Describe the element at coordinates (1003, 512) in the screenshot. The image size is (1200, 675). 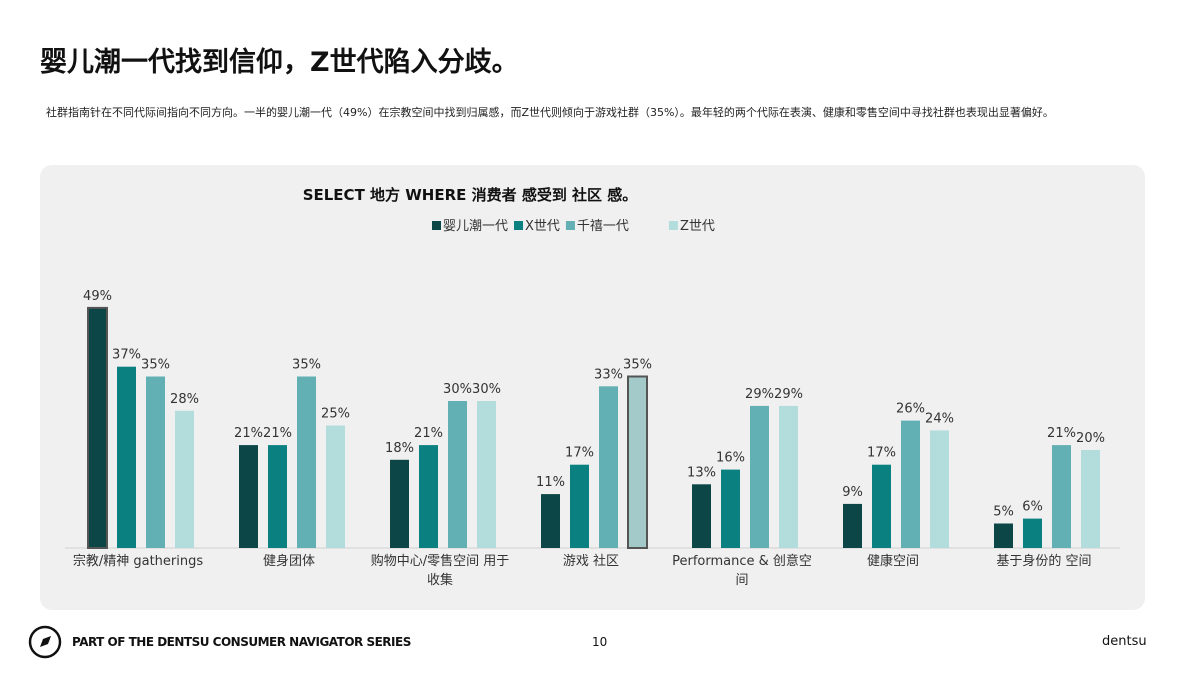
I see `value-label: 5%` at that location.